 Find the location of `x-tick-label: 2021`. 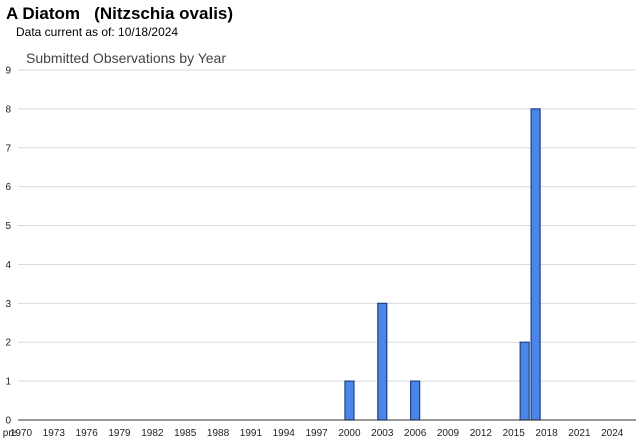

x-tick-label: 2021 is located at coordinates (579, 433).